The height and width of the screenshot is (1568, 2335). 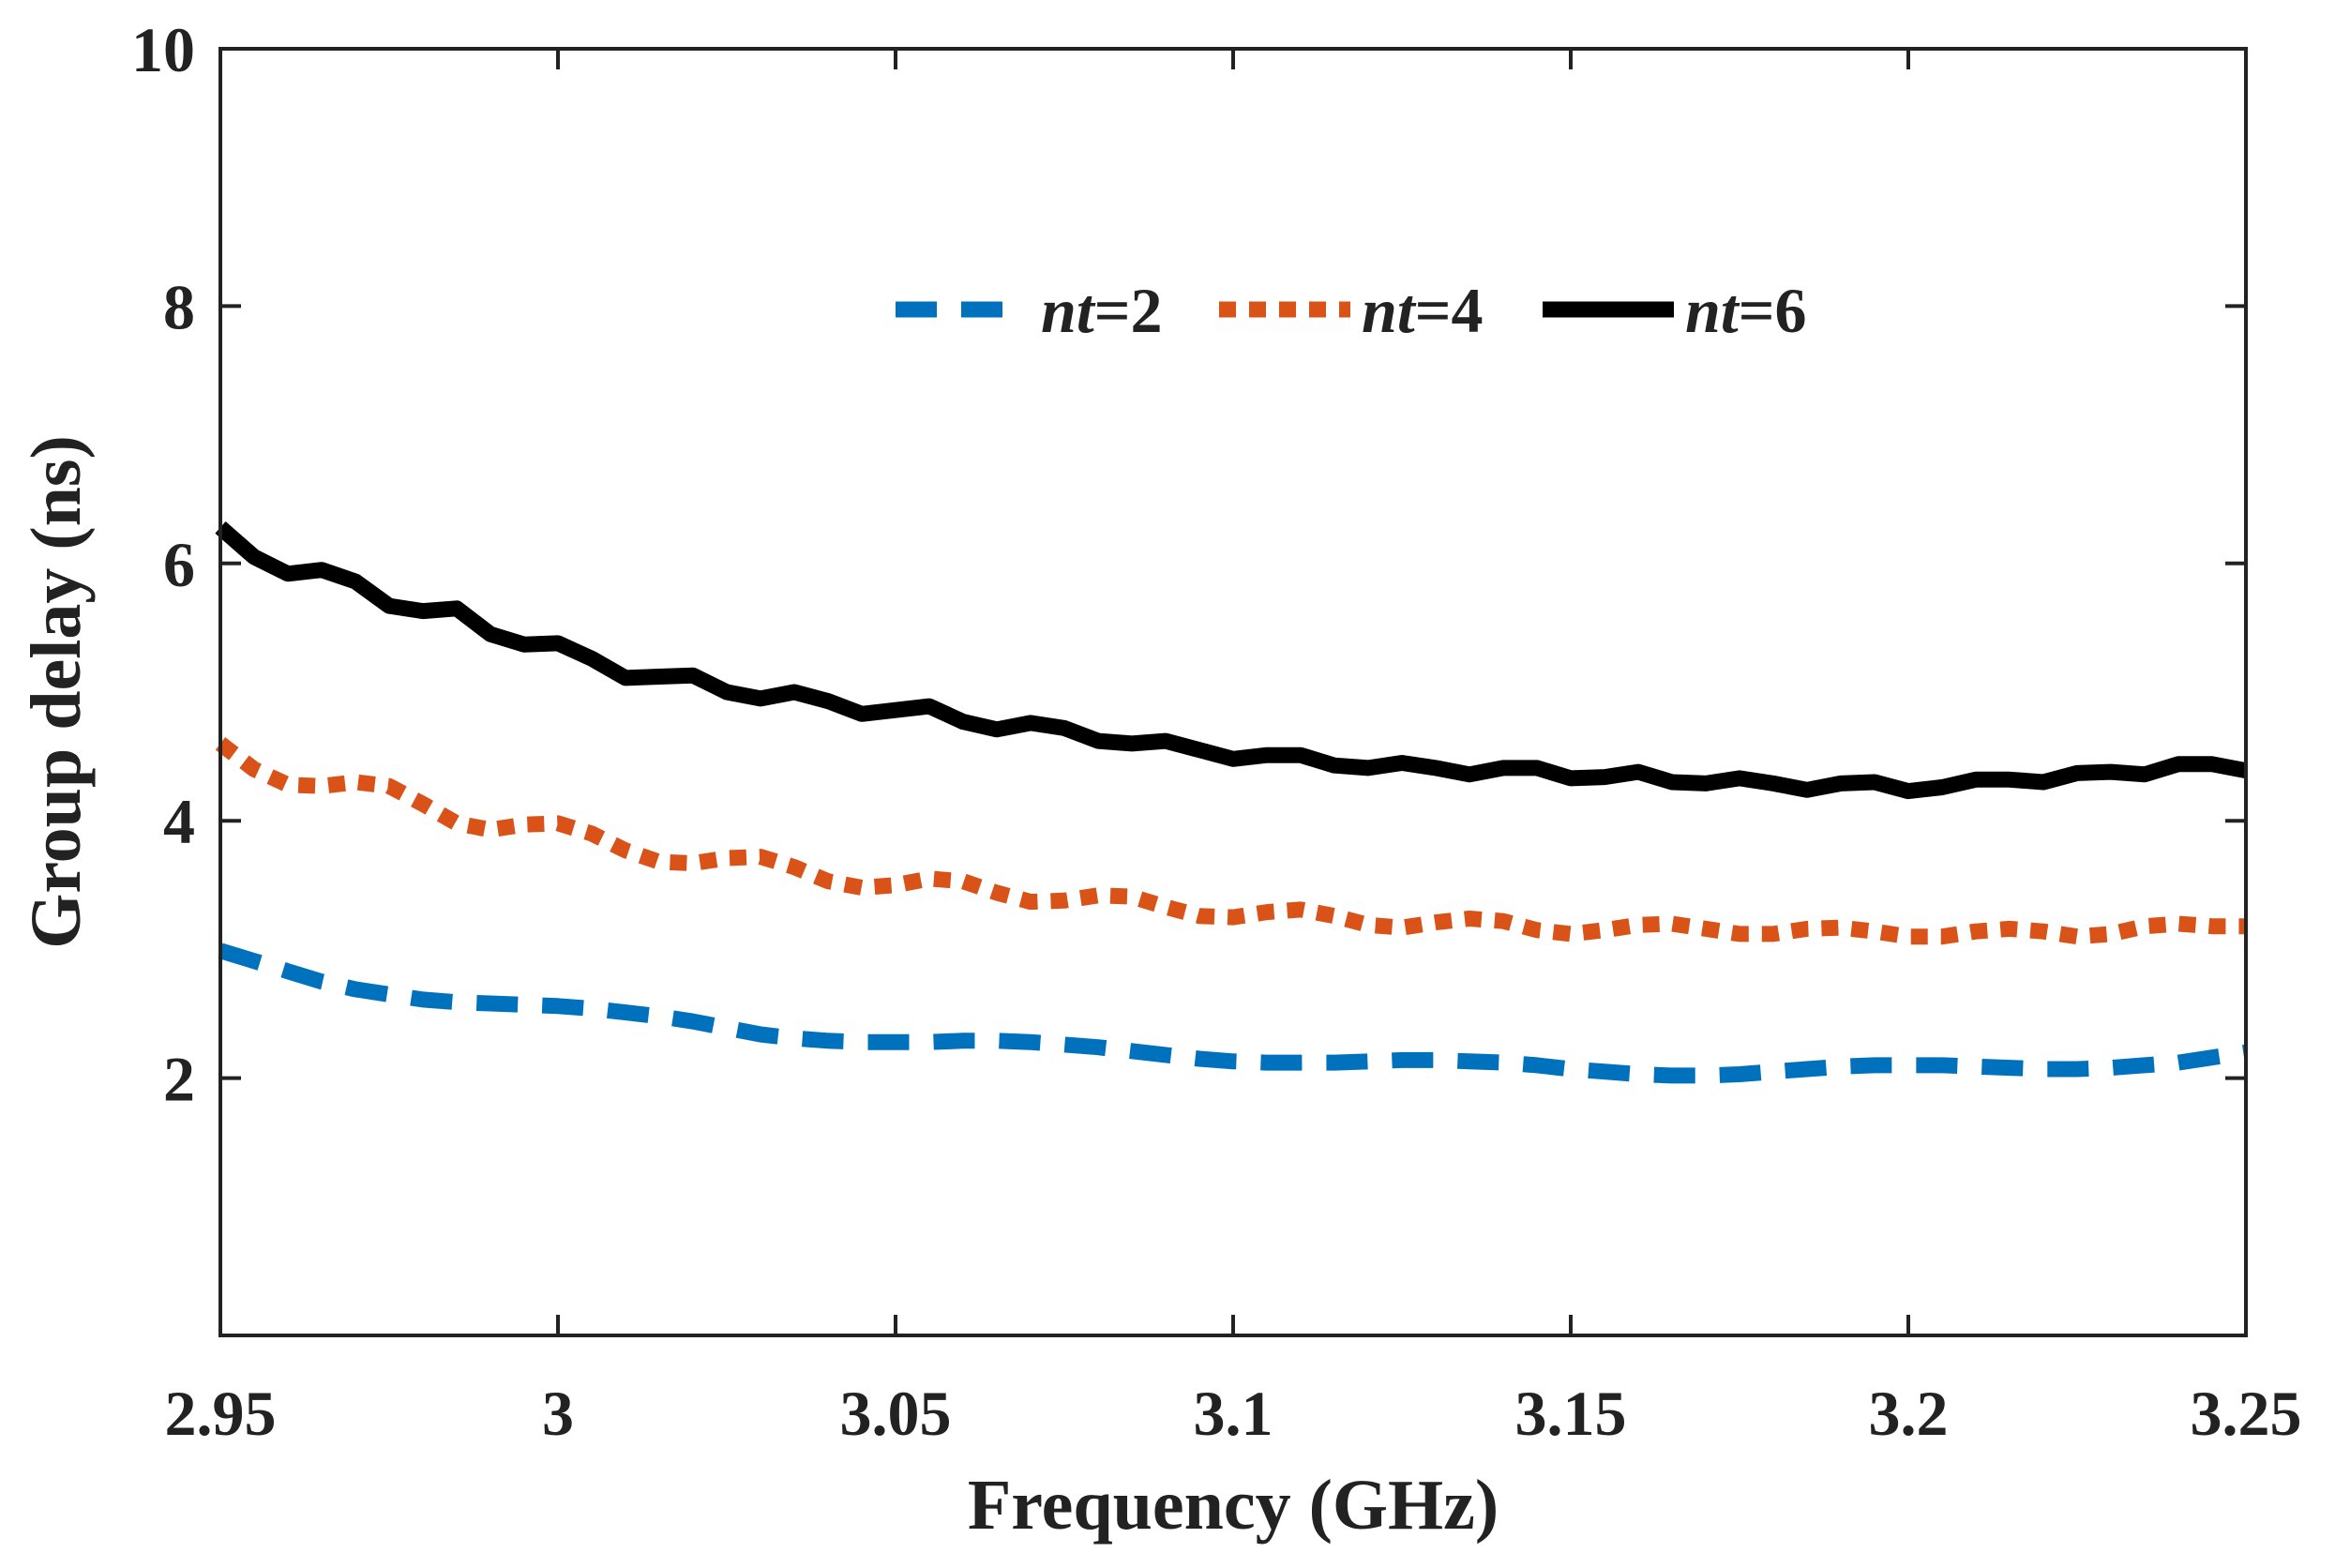 I want to click on legend: nt=2 nt=4 nt=6, so click(x=1351, y=310).